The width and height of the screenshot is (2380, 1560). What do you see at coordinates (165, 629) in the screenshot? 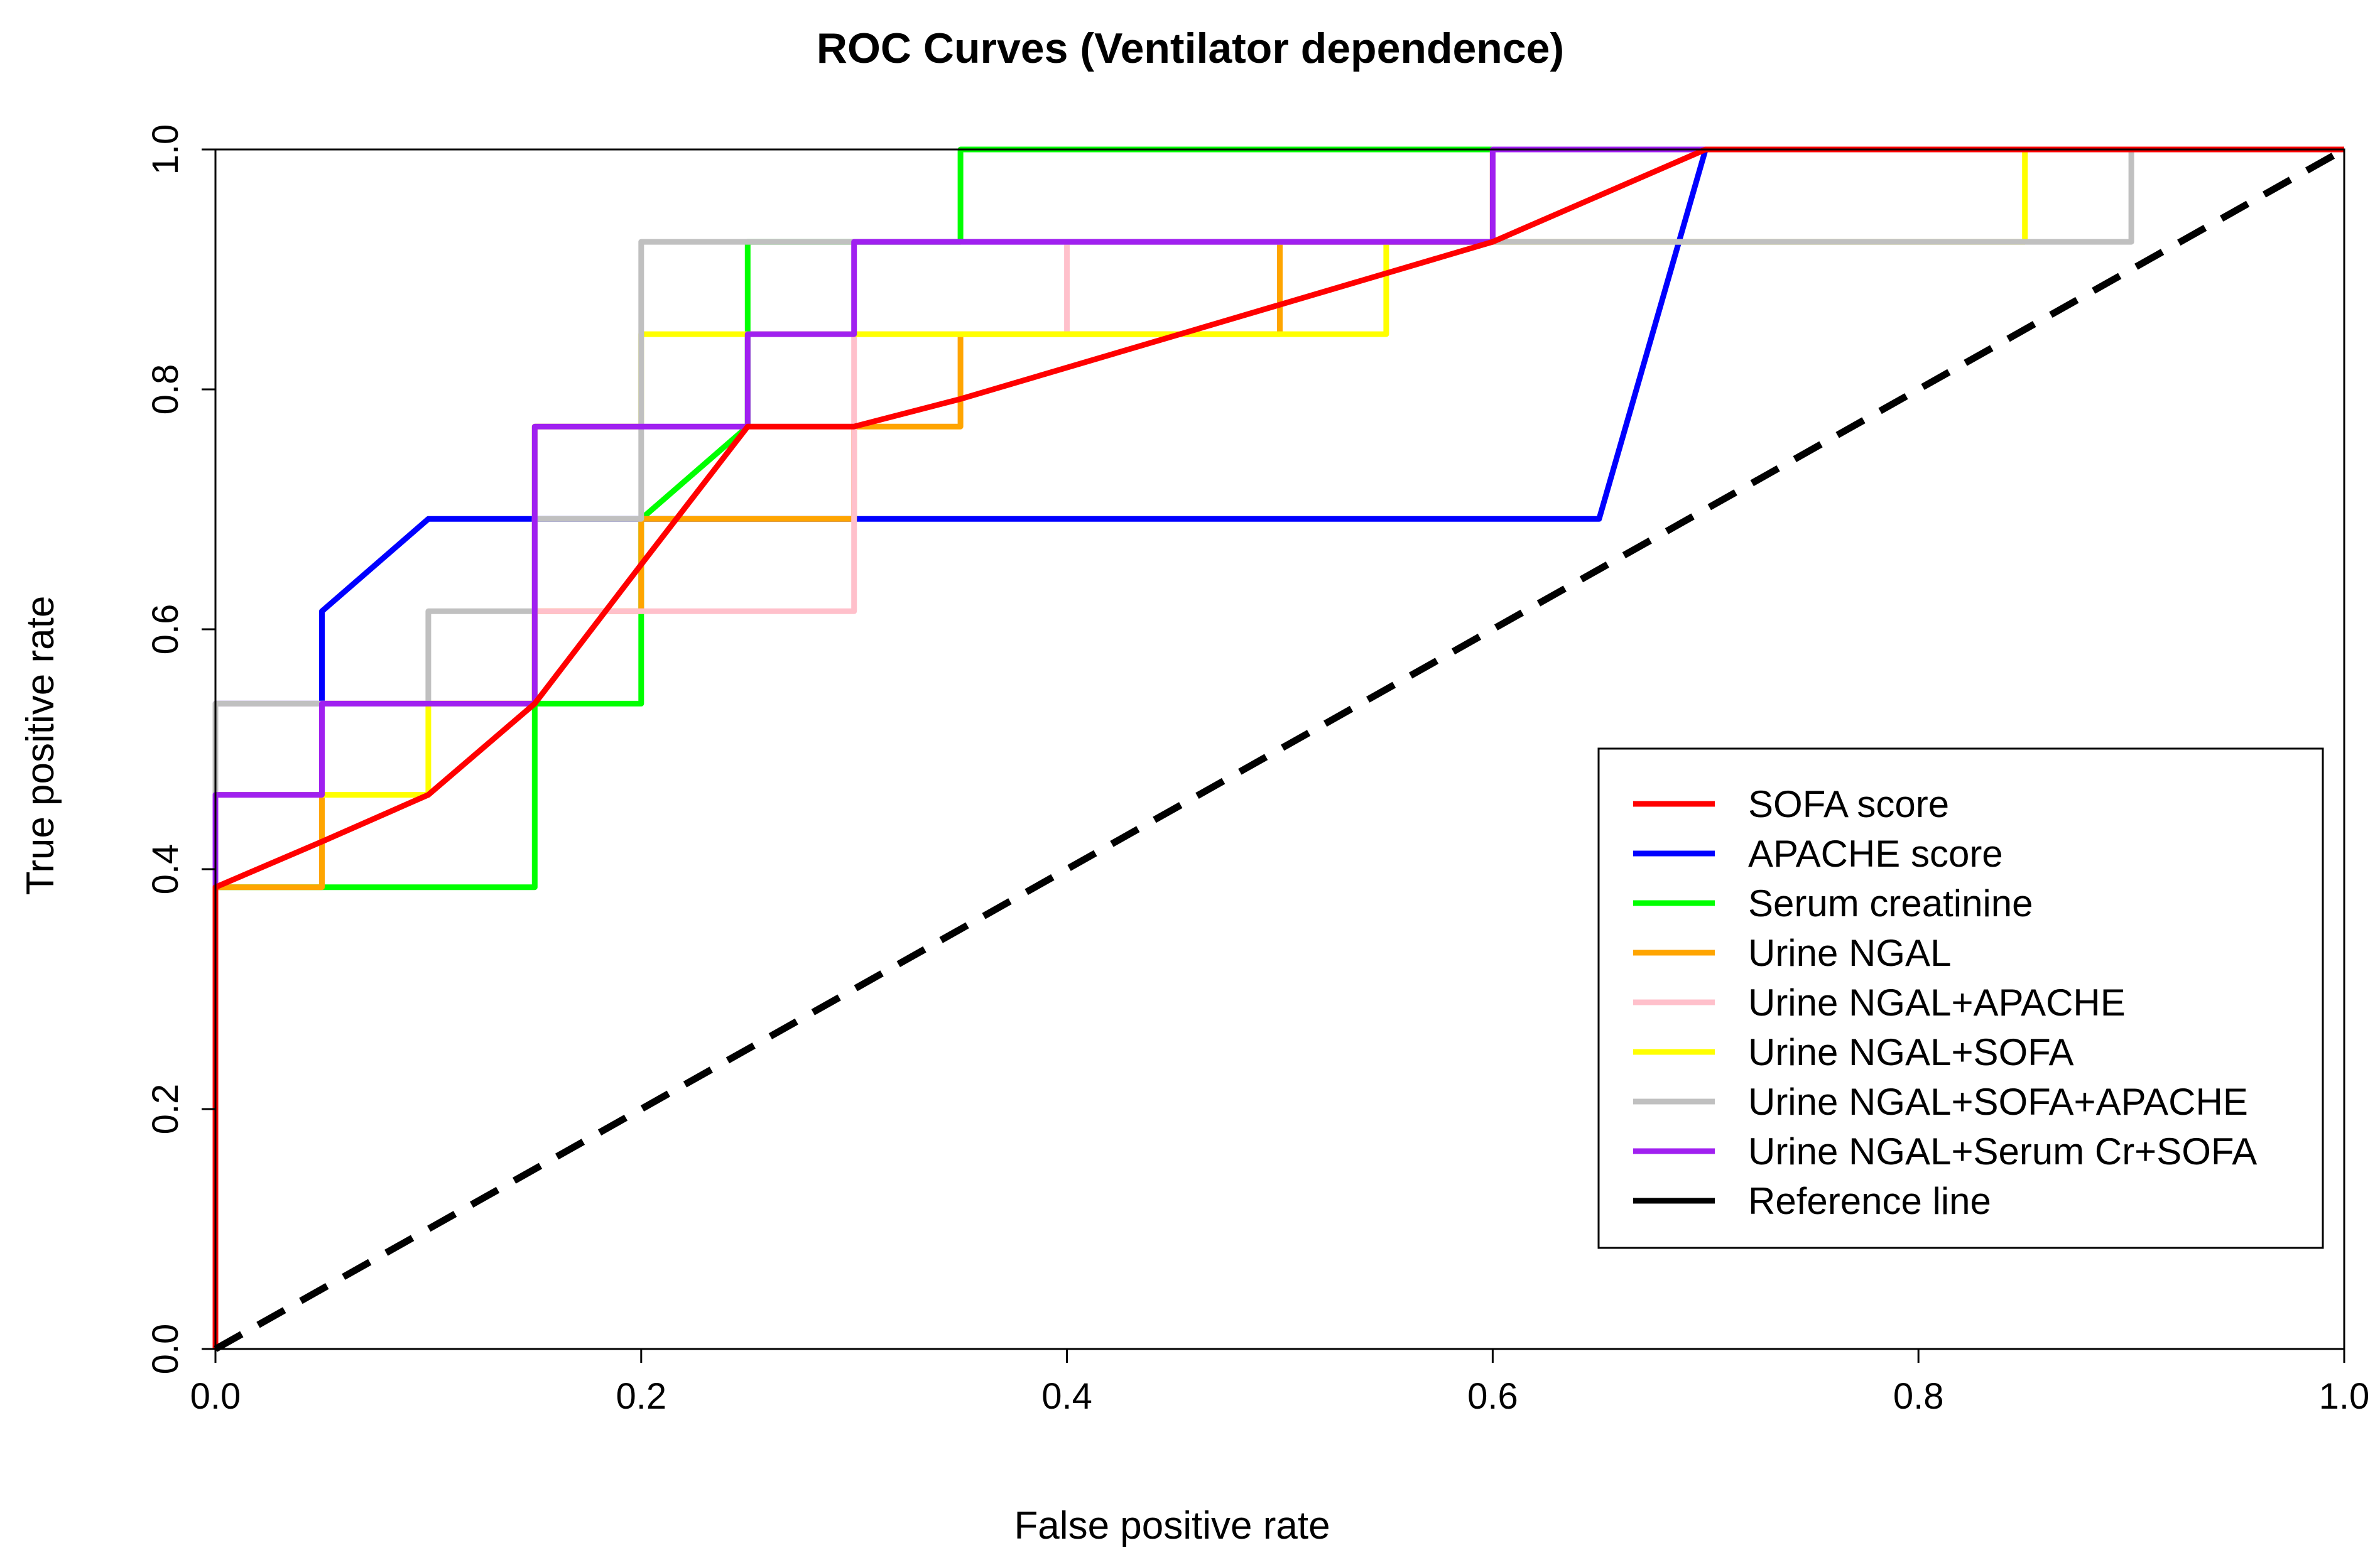
I see `y-tick-label: 0.6` at bounding box center [165, 629].